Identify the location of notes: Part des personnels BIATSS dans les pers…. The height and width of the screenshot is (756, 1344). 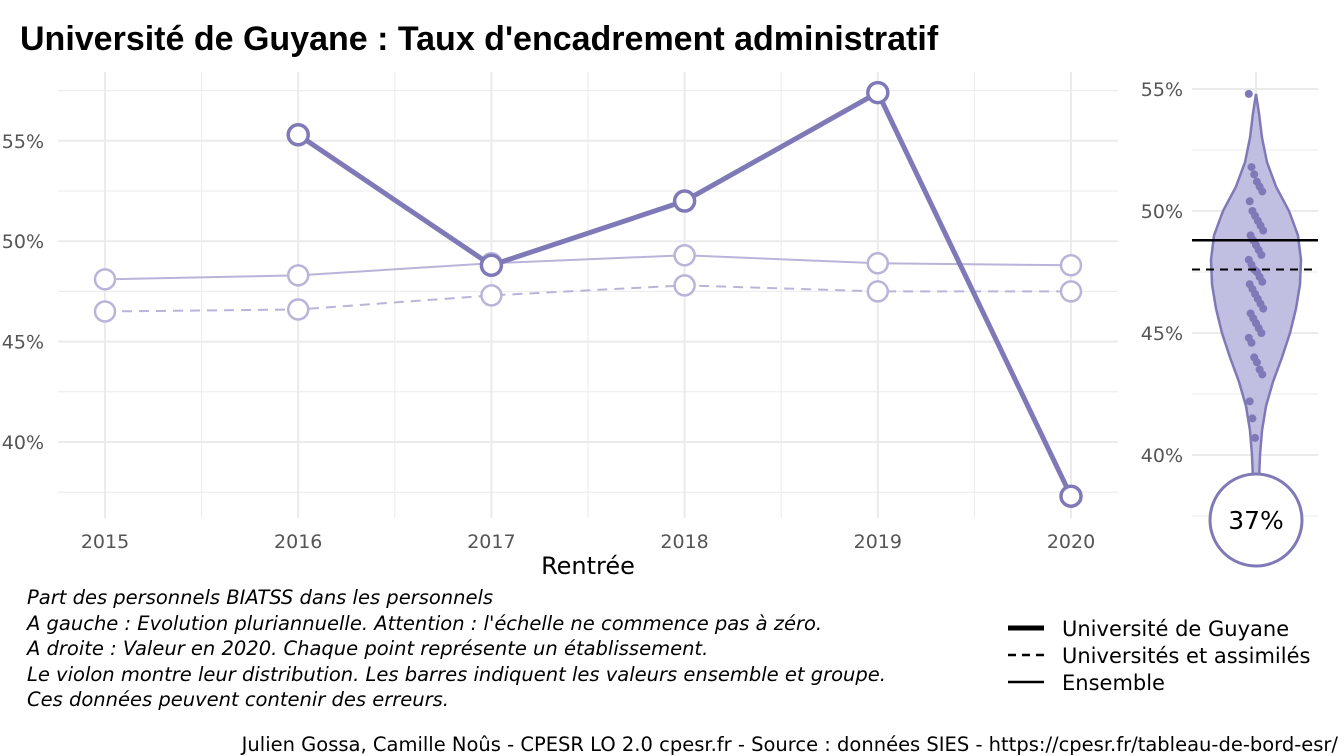
(455, 648).